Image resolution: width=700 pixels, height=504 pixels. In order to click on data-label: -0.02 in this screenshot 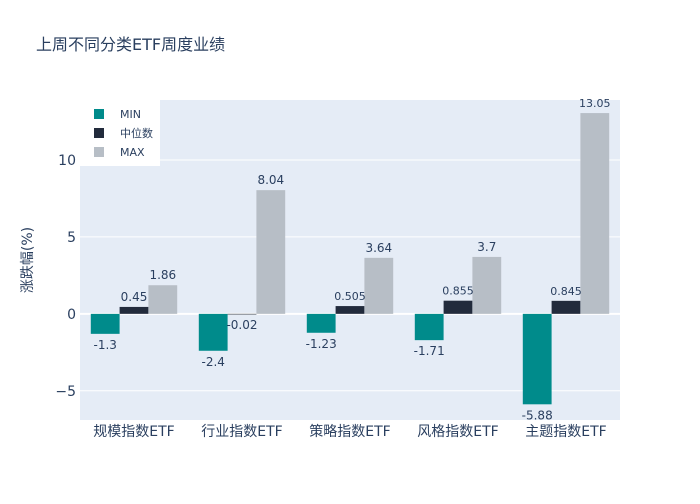, I will do `click(241, 325)`.